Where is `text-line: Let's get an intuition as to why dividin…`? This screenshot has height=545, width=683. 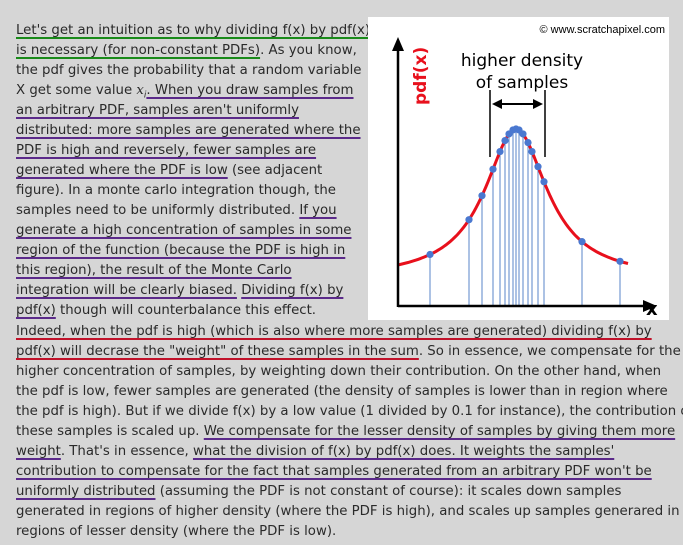
text-line: Let's get an intuition as to why dividin… is located at coordinates (193, 31).